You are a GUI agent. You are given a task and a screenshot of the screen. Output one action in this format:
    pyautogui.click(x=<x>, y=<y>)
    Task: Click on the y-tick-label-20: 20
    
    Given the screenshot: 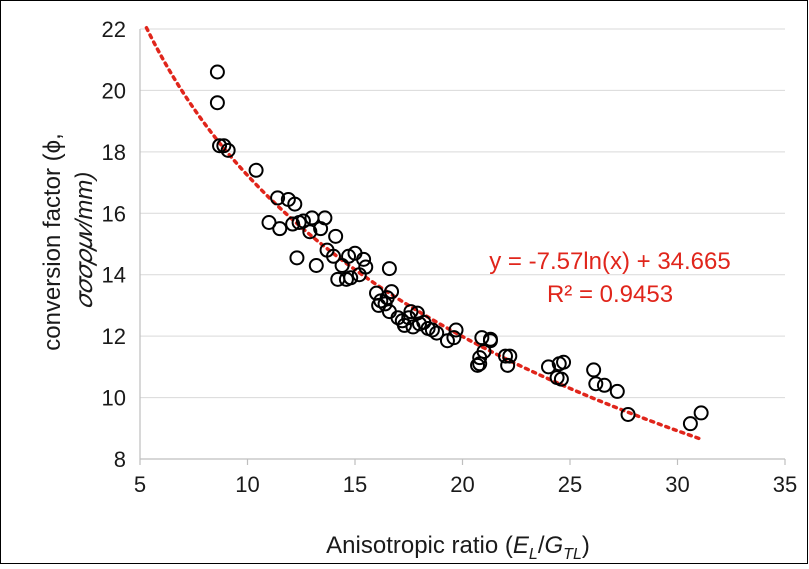 What is the action you would take?
    pyautogui.click(x=114, y=90)
    